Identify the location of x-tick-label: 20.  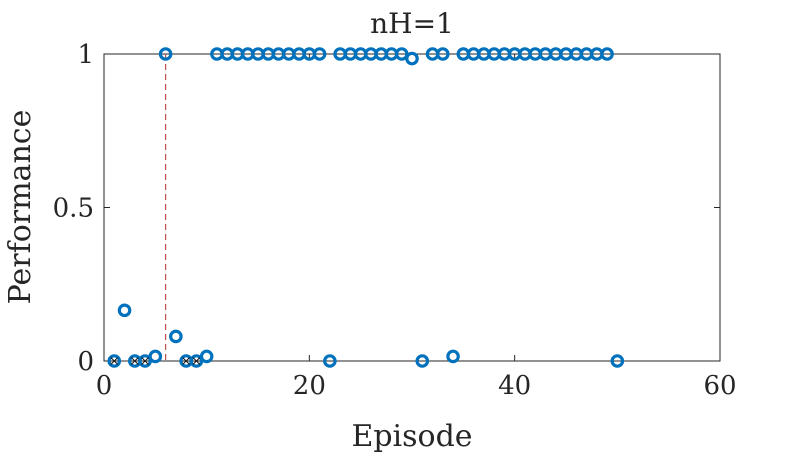
(309, 386).